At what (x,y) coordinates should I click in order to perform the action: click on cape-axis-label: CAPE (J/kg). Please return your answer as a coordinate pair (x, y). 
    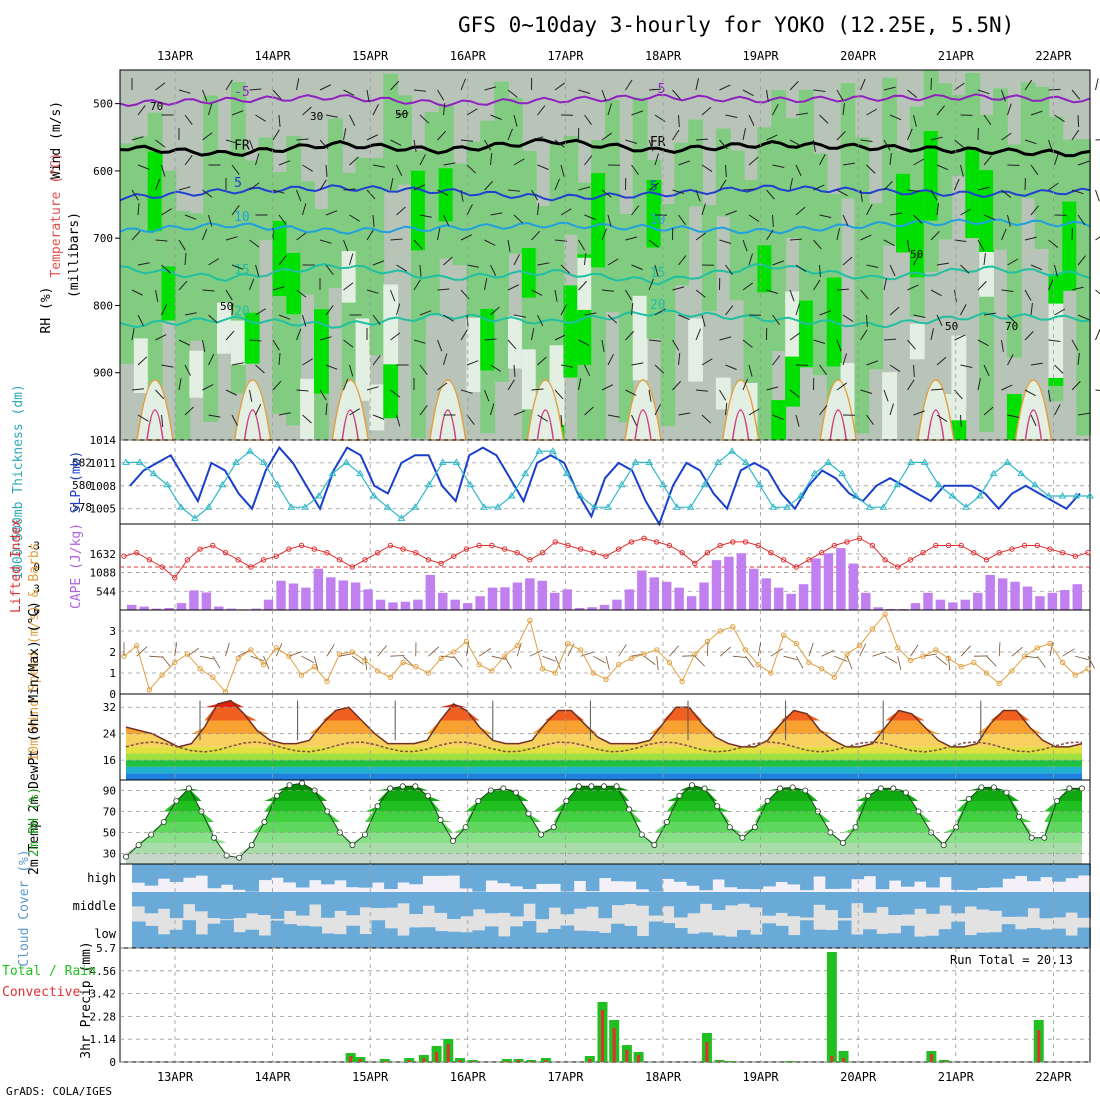
    Looking at the image, I should click on (76, 566).